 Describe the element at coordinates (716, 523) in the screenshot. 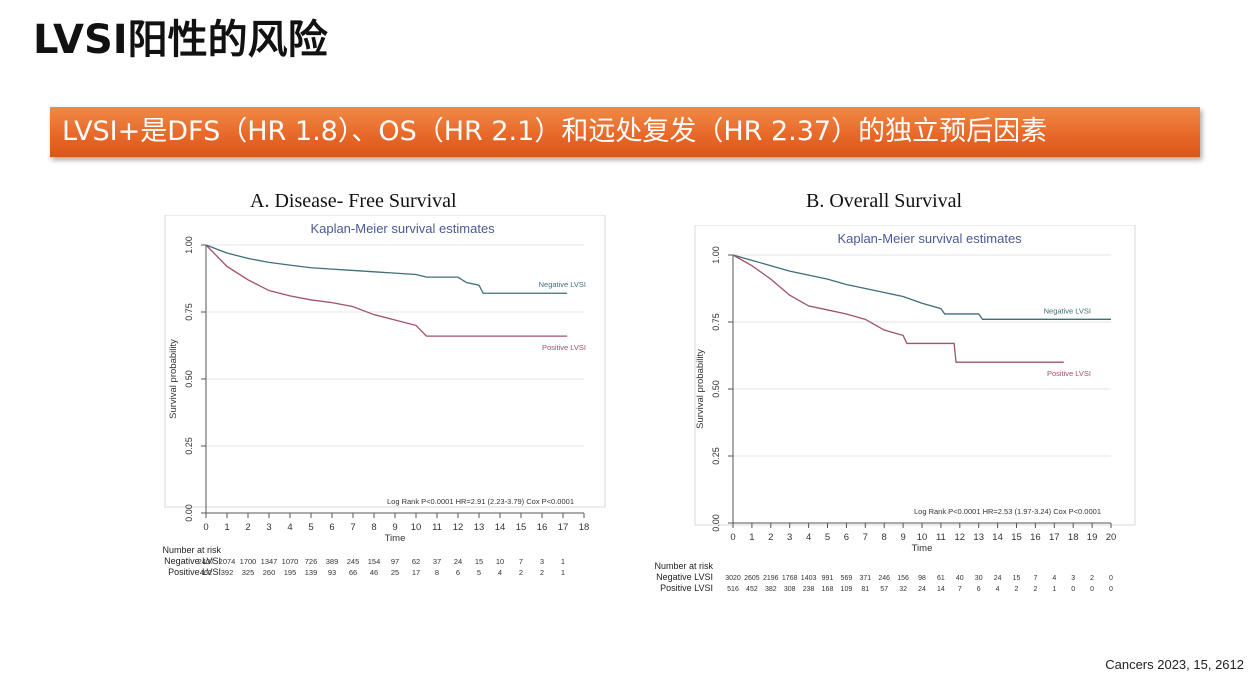

I see `y-tick-label: 0.00` at that location.